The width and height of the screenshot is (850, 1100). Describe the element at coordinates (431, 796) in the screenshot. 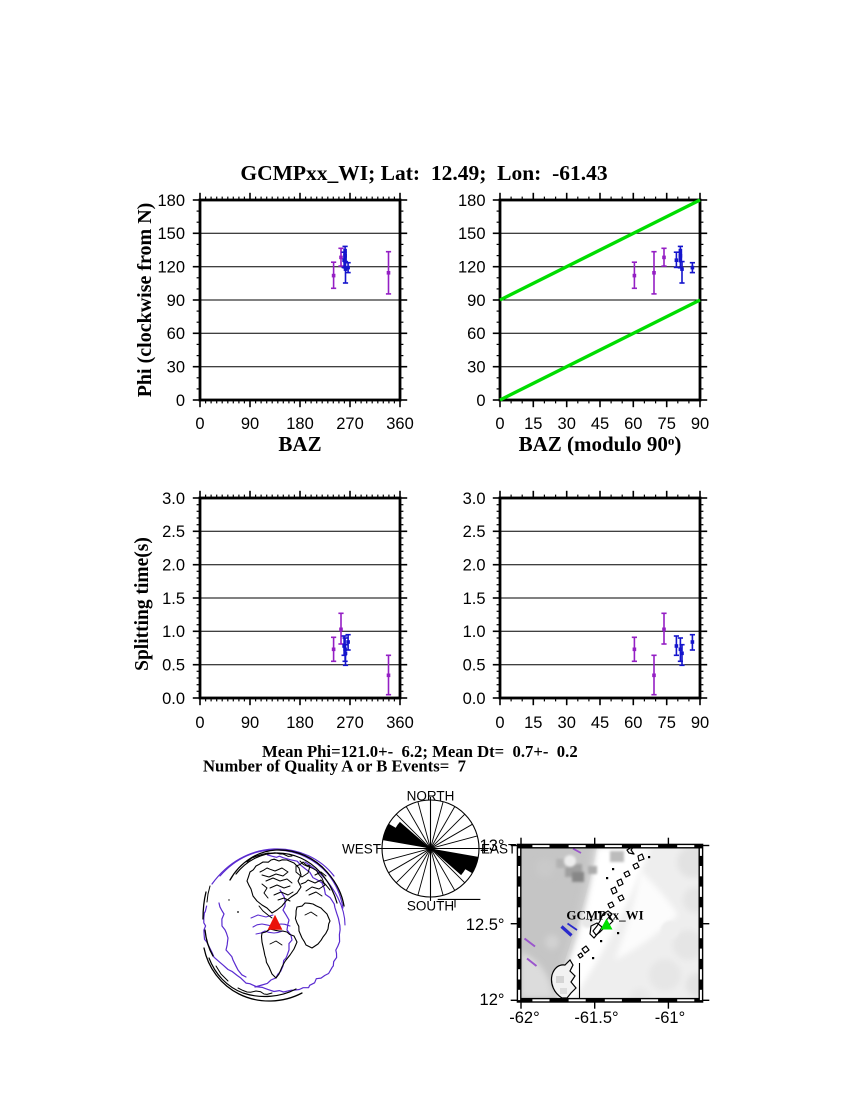

I see `svg-text: NORTH` at that location.